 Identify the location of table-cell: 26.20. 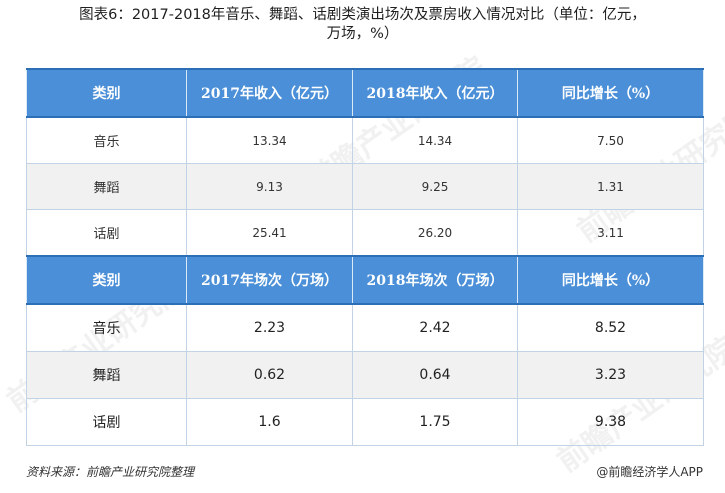
(435, 233).